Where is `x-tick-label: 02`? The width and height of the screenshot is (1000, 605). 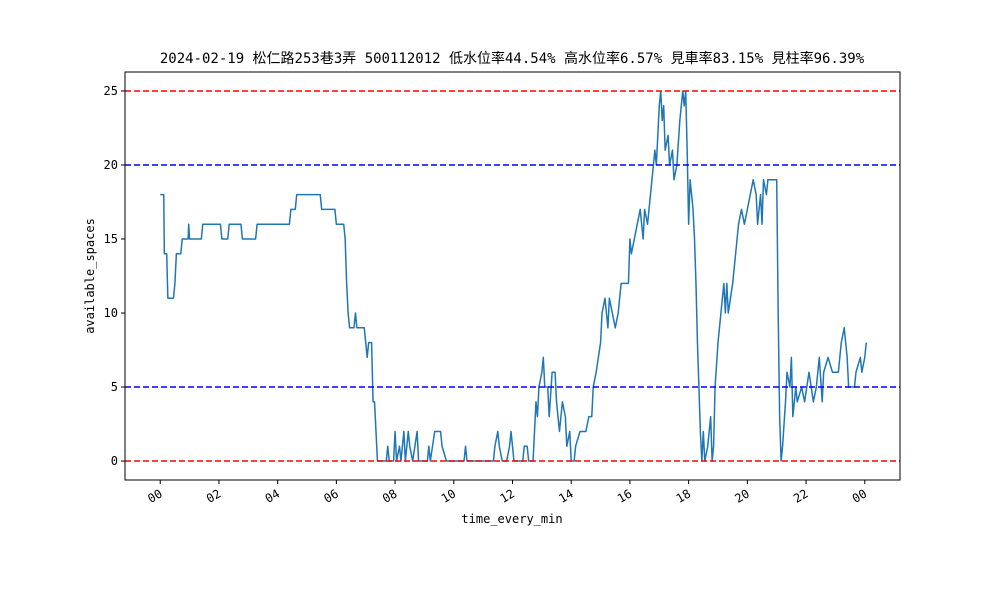 x-tick-label: 02 is located at coordinates (214, 495).